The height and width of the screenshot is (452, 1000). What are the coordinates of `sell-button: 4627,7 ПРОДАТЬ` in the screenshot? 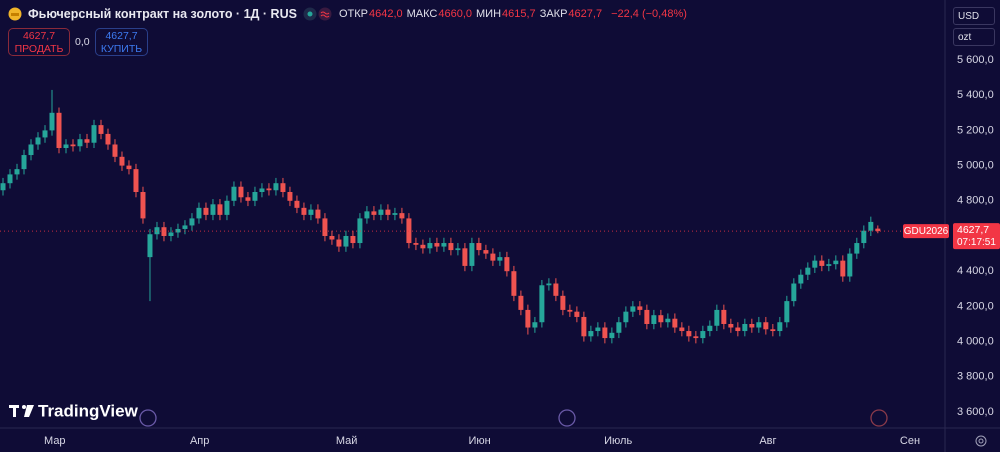 It's located at (39, 42).